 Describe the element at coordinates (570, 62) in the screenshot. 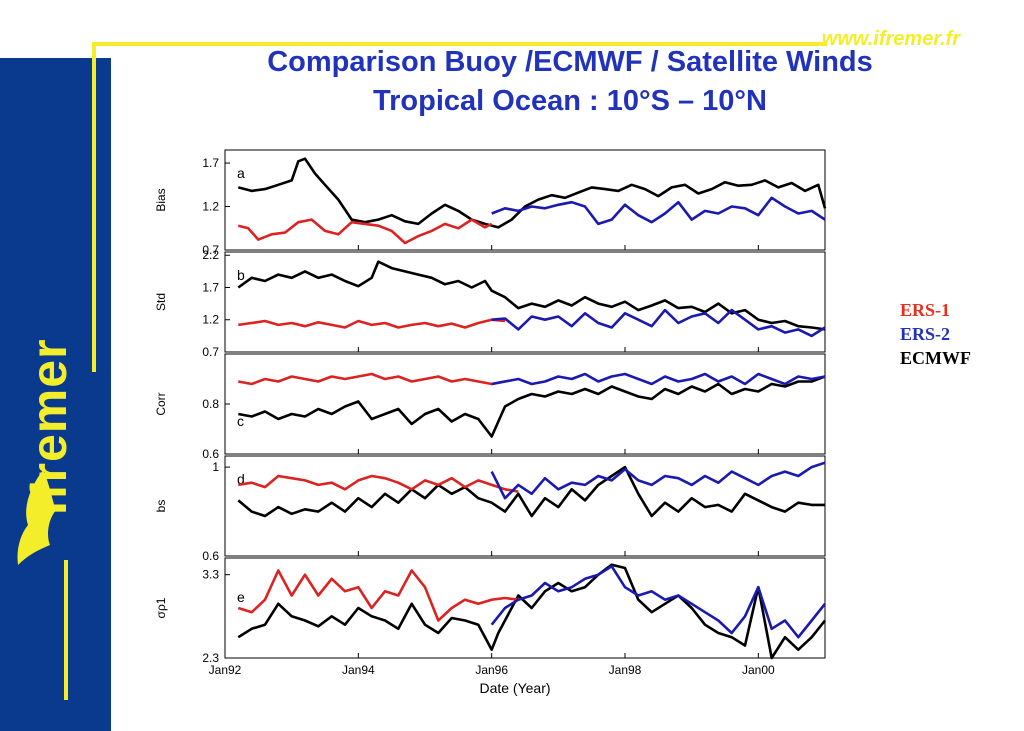

I see `page-title: Comparison Buoy /ECMWF / Satellite Winds` at that location.